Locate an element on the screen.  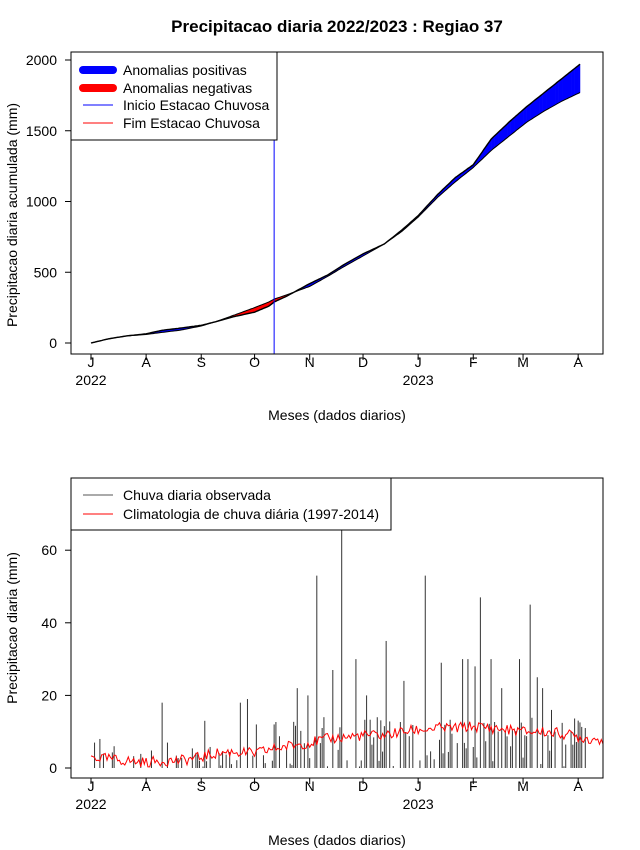
legend-label-rainy-start: Inicio Estacao Chuvosa is located at coordinates (196, 105).